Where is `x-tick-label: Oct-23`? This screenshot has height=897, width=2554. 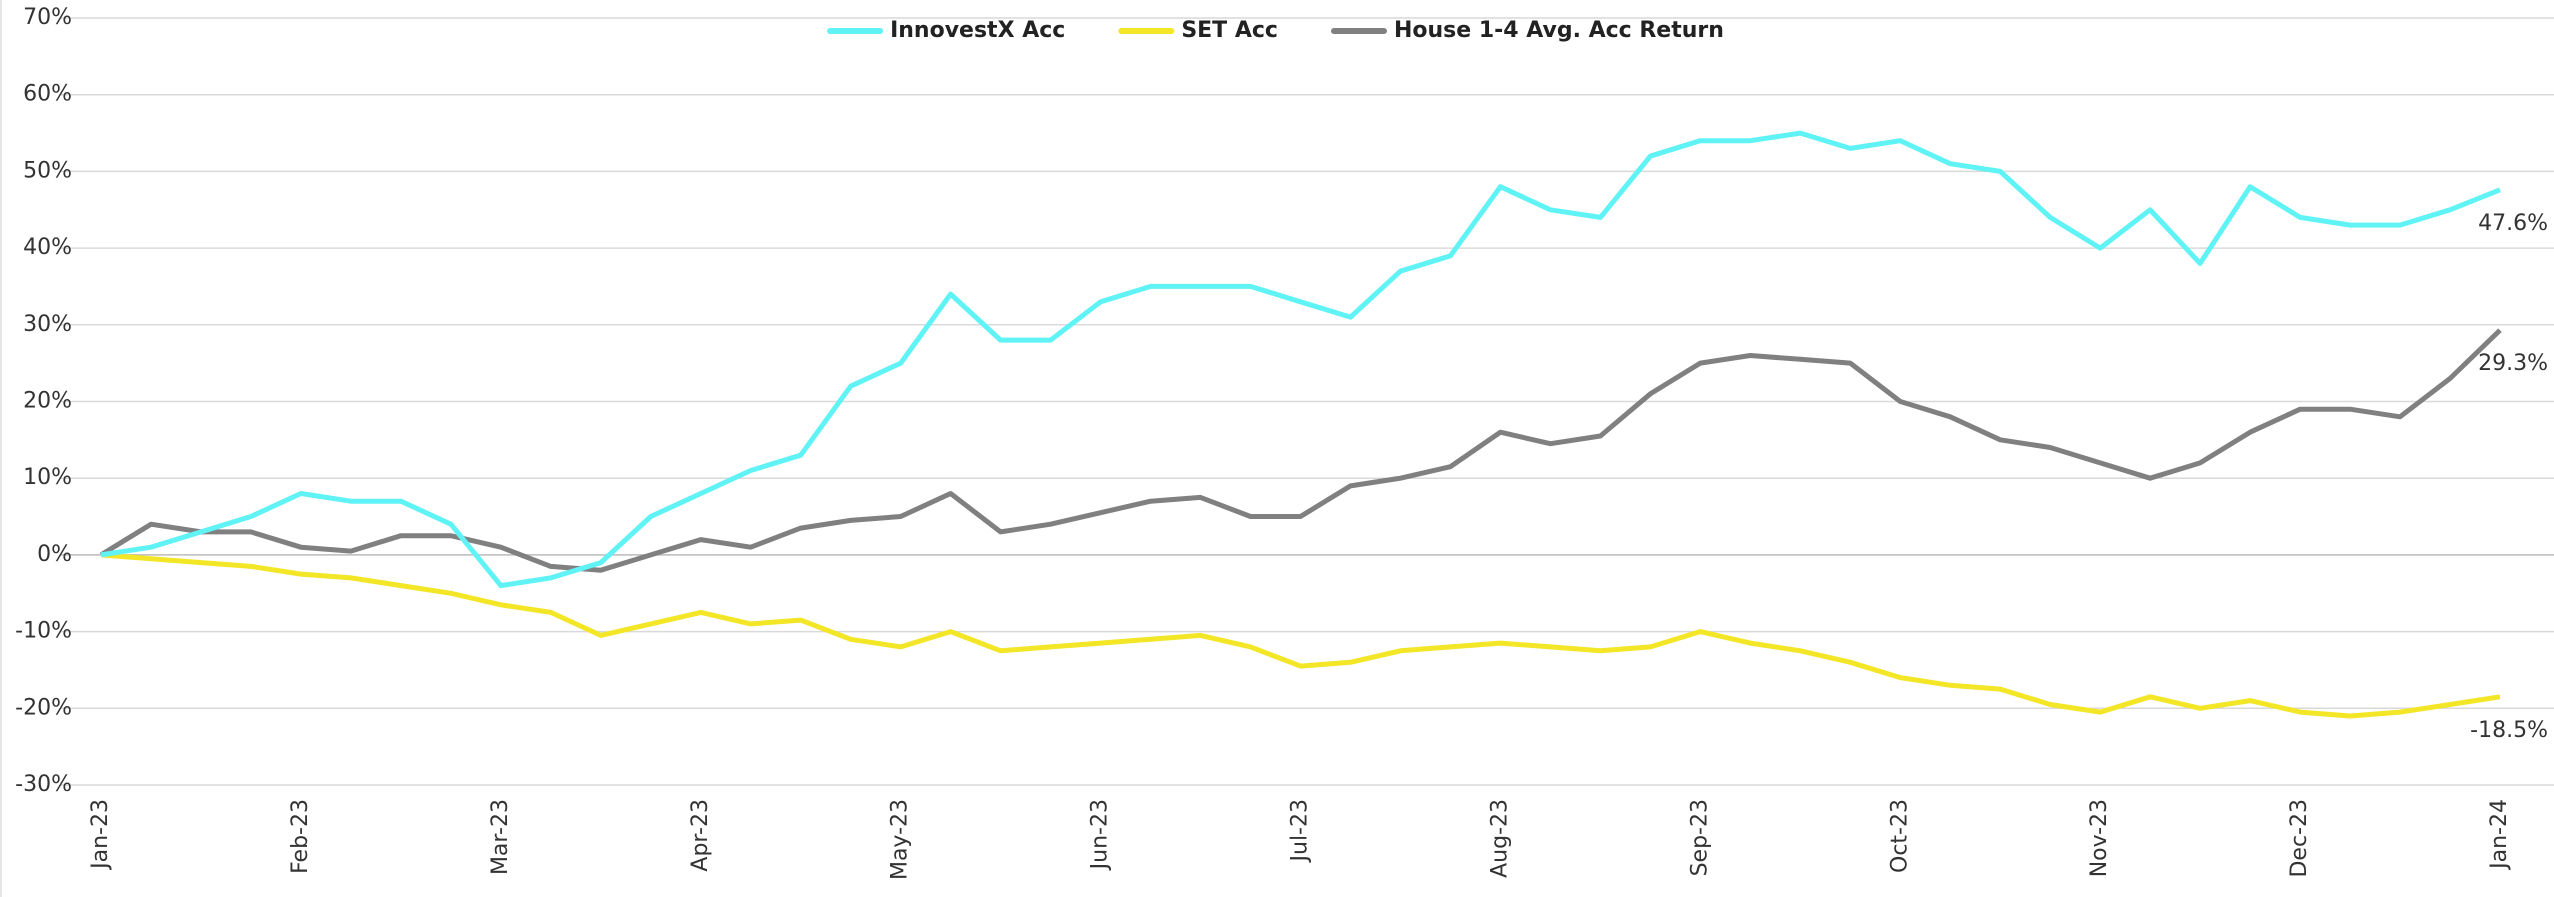
x-tick-label: Oct-23 is located at coordinates (1899, 836).